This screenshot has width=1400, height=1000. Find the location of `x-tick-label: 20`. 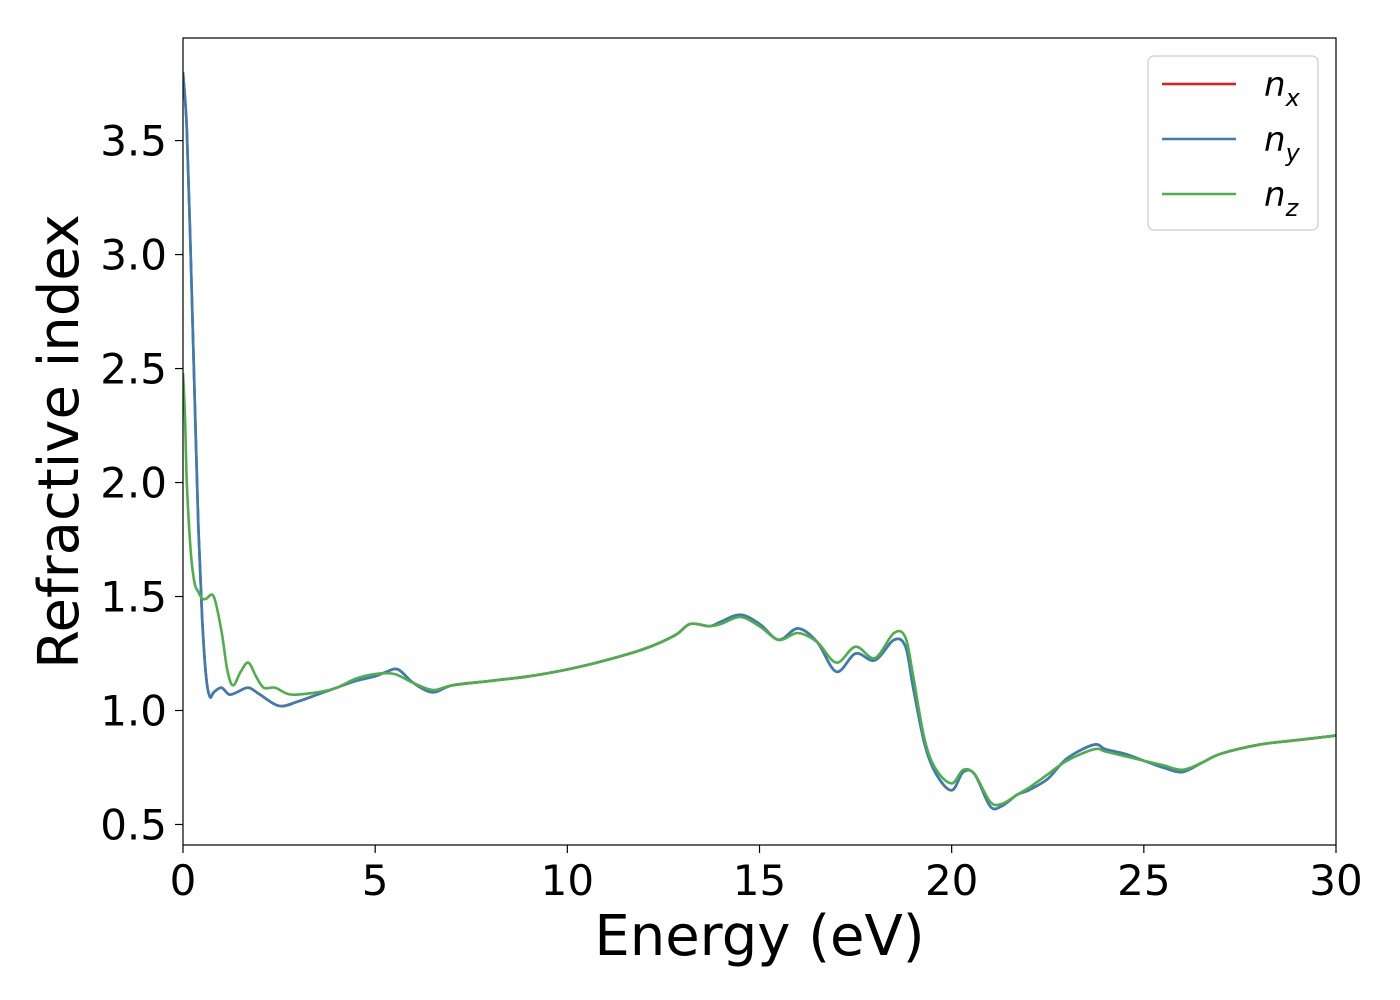

x-tick-label: 20 is located at coordinates (951, 880).